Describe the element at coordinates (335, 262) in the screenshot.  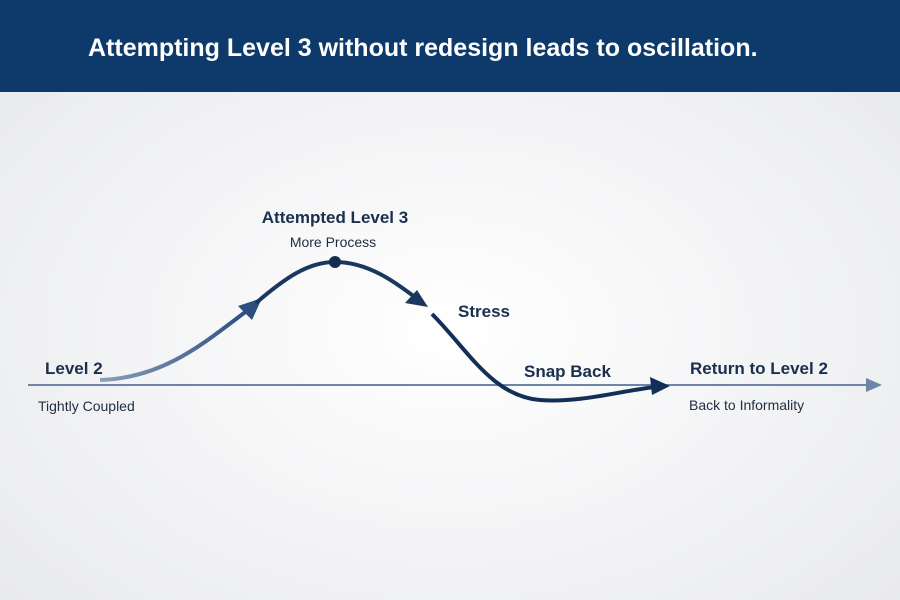
I see `peak-dot` at that location.